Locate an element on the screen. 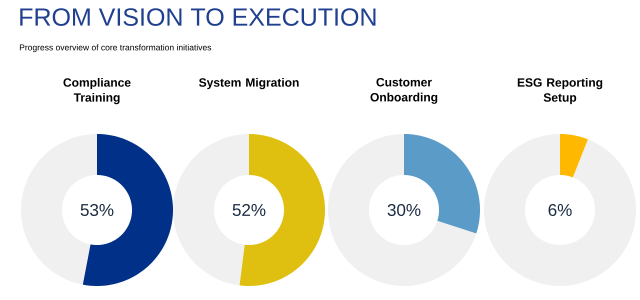  chart-title: ESG Reporting Setup is located at coordinates (560, 91).